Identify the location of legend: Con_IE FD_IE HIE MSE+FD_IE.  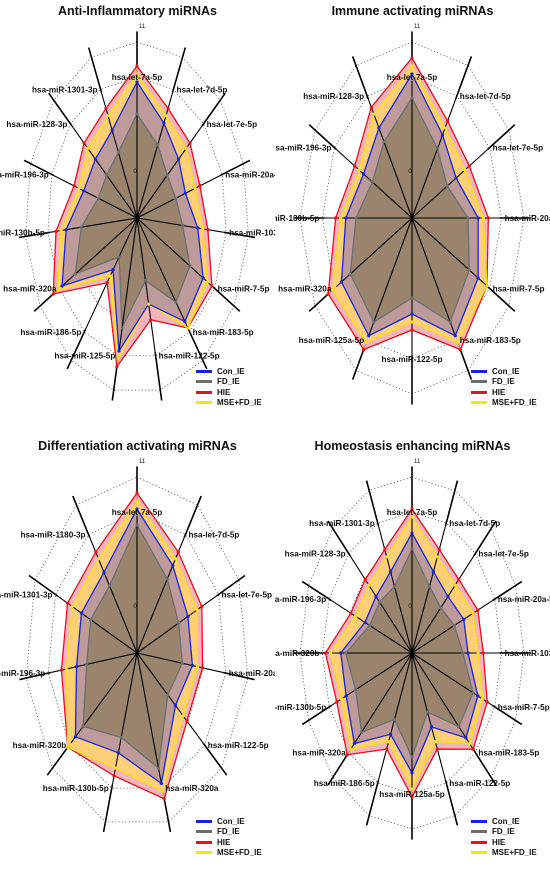
(235, 387).